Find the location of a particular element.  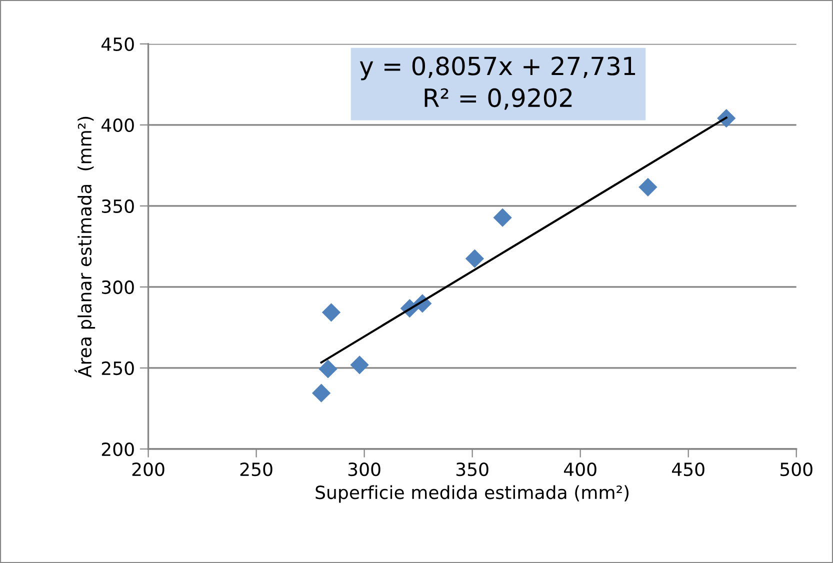

y-tick-label: 250 is located at coordinates (118, 368).